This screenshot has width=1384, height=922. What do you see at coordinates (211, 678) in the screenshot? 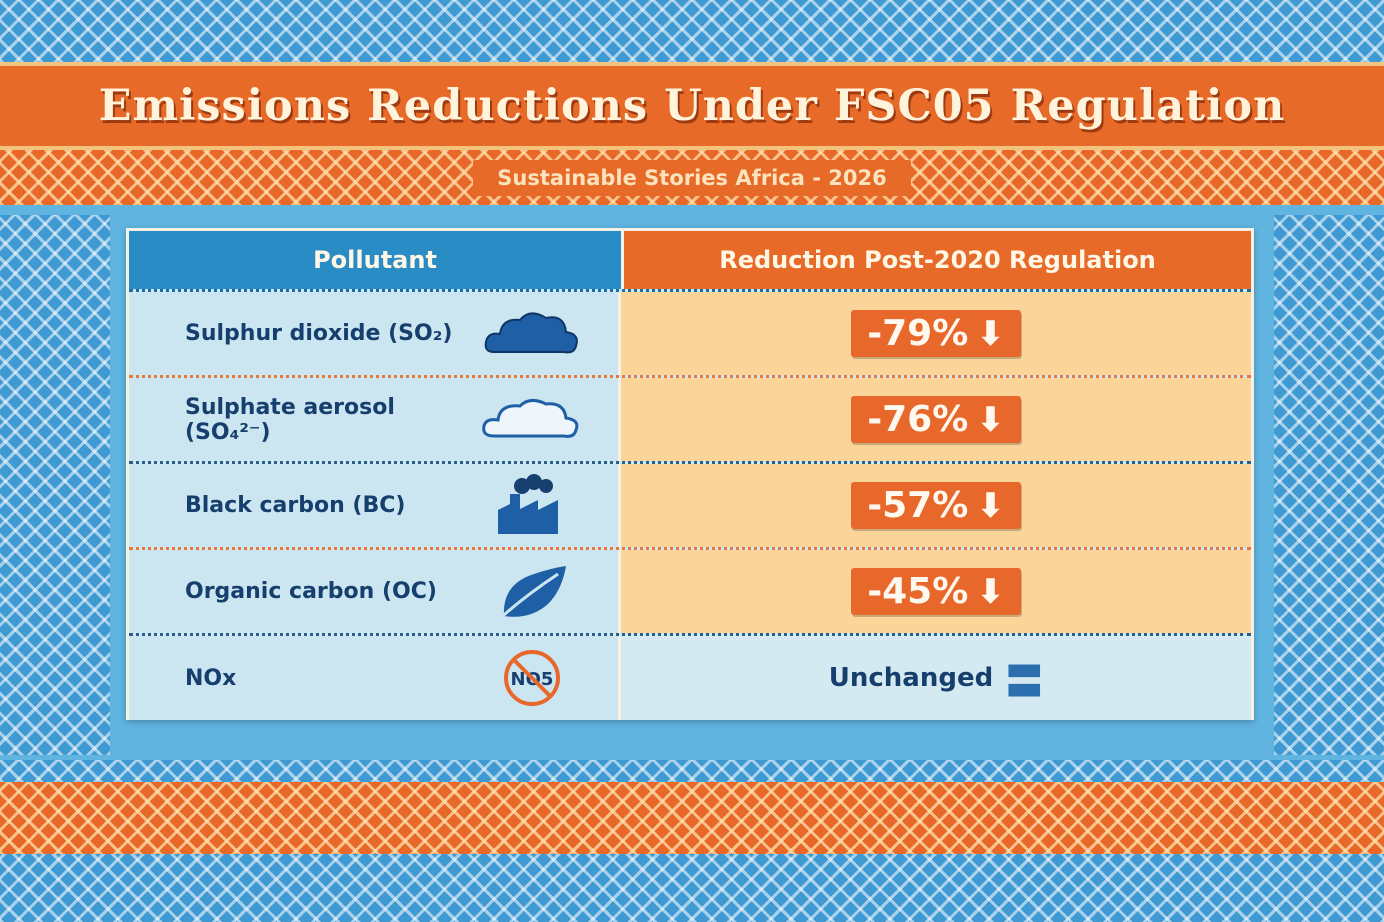
I see `pollutant-name: NOx` at bounding box center [211, 678].